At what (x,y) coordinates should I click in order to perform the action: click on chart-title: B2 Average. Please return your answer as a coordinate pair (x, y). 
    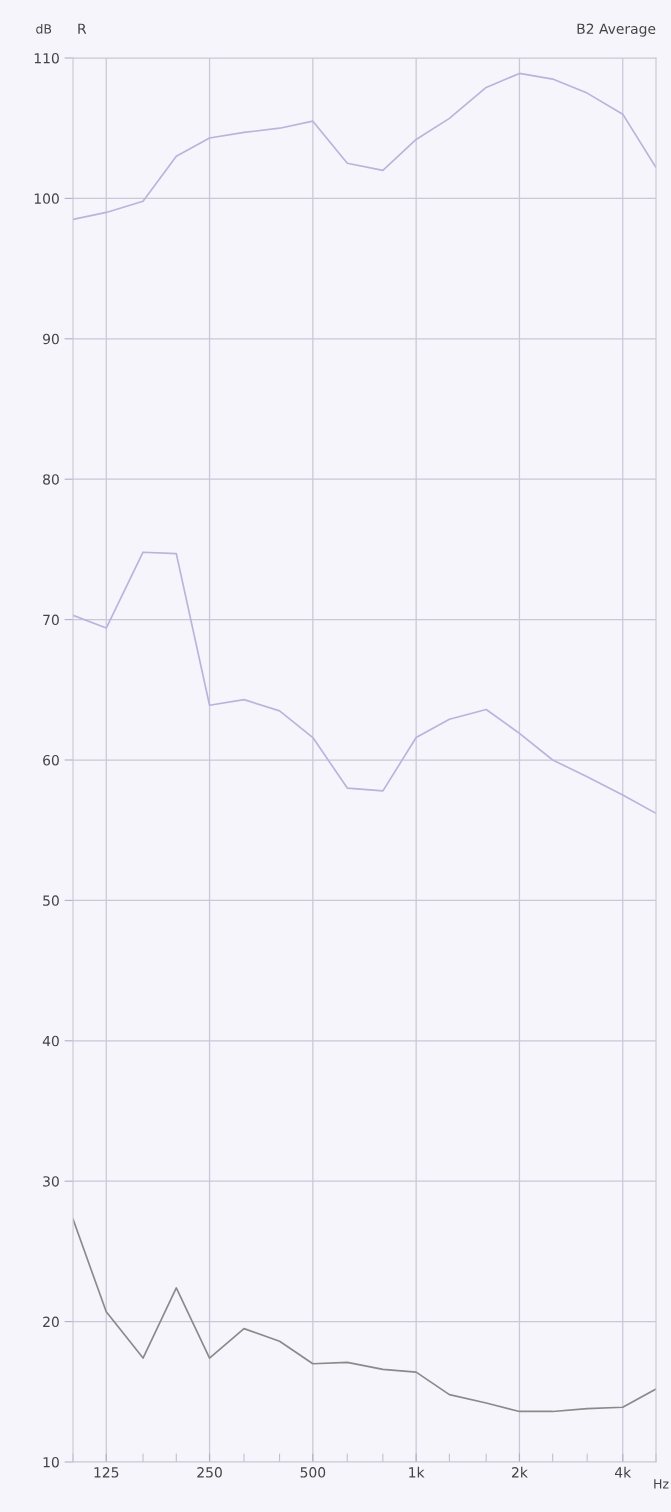
    Looking at the image, I should click on (616, 30).